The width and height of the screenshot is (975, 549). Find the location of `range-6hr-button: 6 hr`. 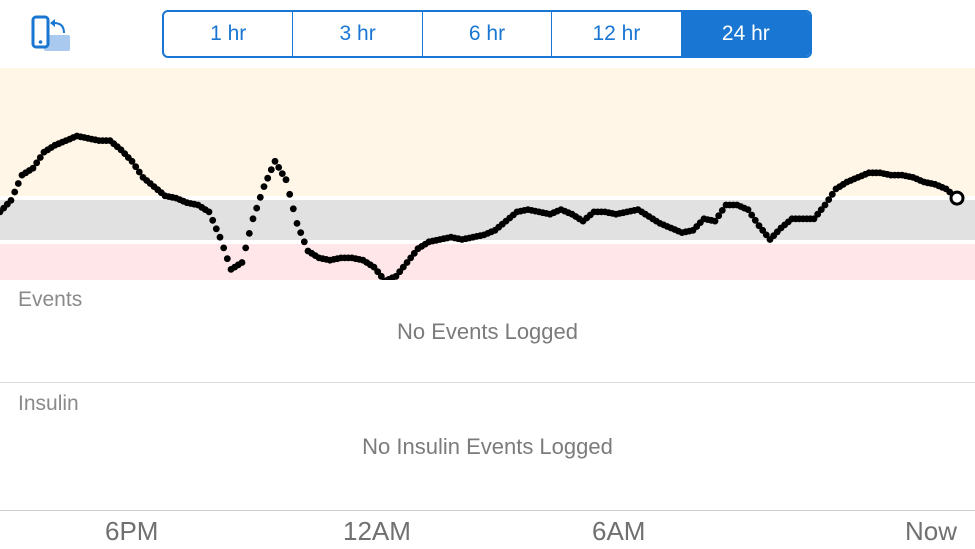

range-6hr-button: 6 hr is located at coordinates (486, 34).